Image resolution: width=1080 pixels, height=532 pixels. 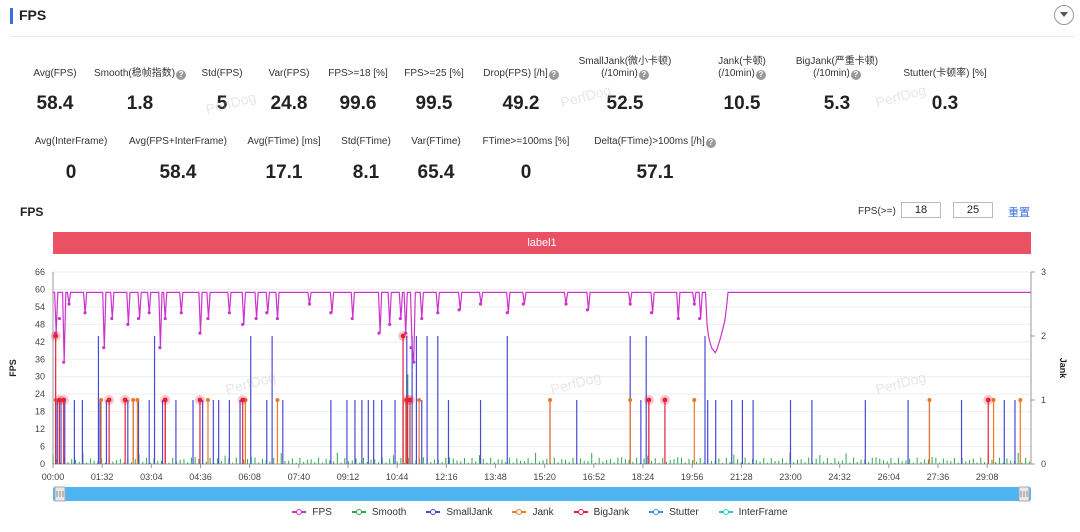 What do you see at coordinates (284, 141) in the screenshot?
I see `metric-label-text: Avg(FTime) [ms]` at bounding box center [284, 141].